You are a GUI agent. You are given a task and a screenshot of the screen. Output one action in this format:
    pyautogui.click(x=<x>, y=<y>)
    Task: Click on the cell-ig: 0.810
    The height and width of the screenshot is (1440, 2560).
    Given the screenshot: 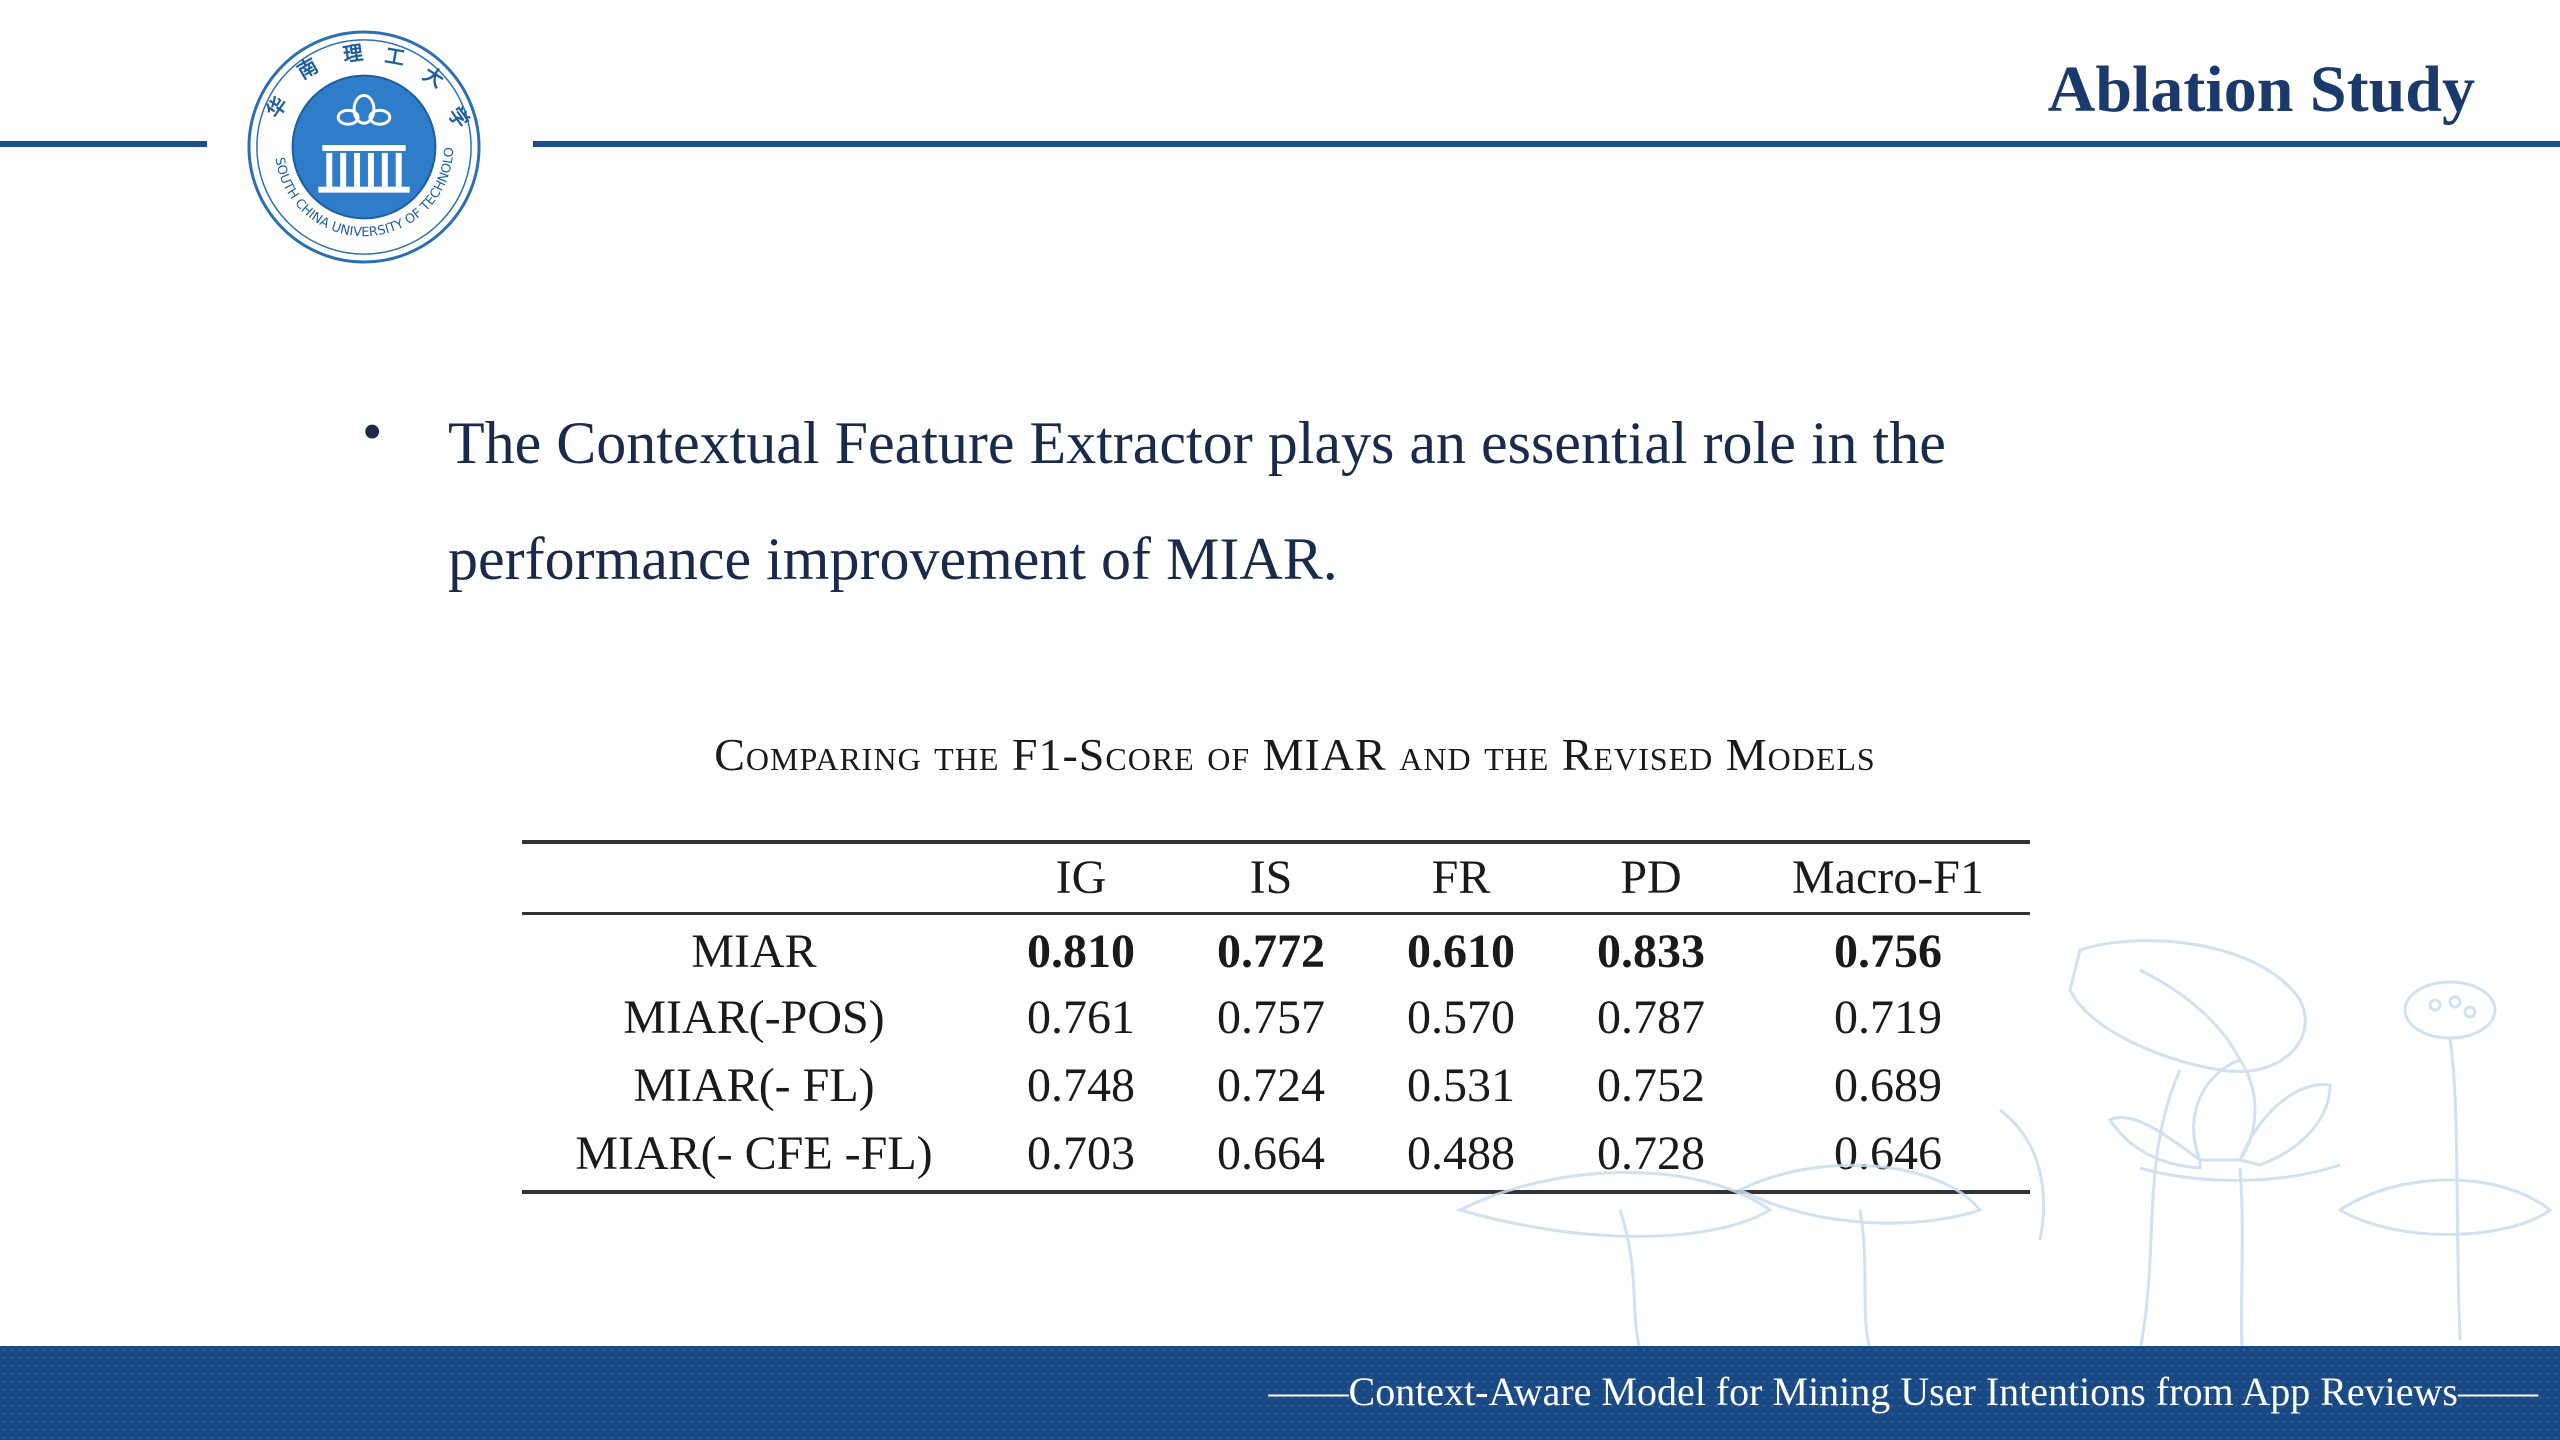 What is the action you would take?
    pyautogui.click(x=1081, y=951)
    